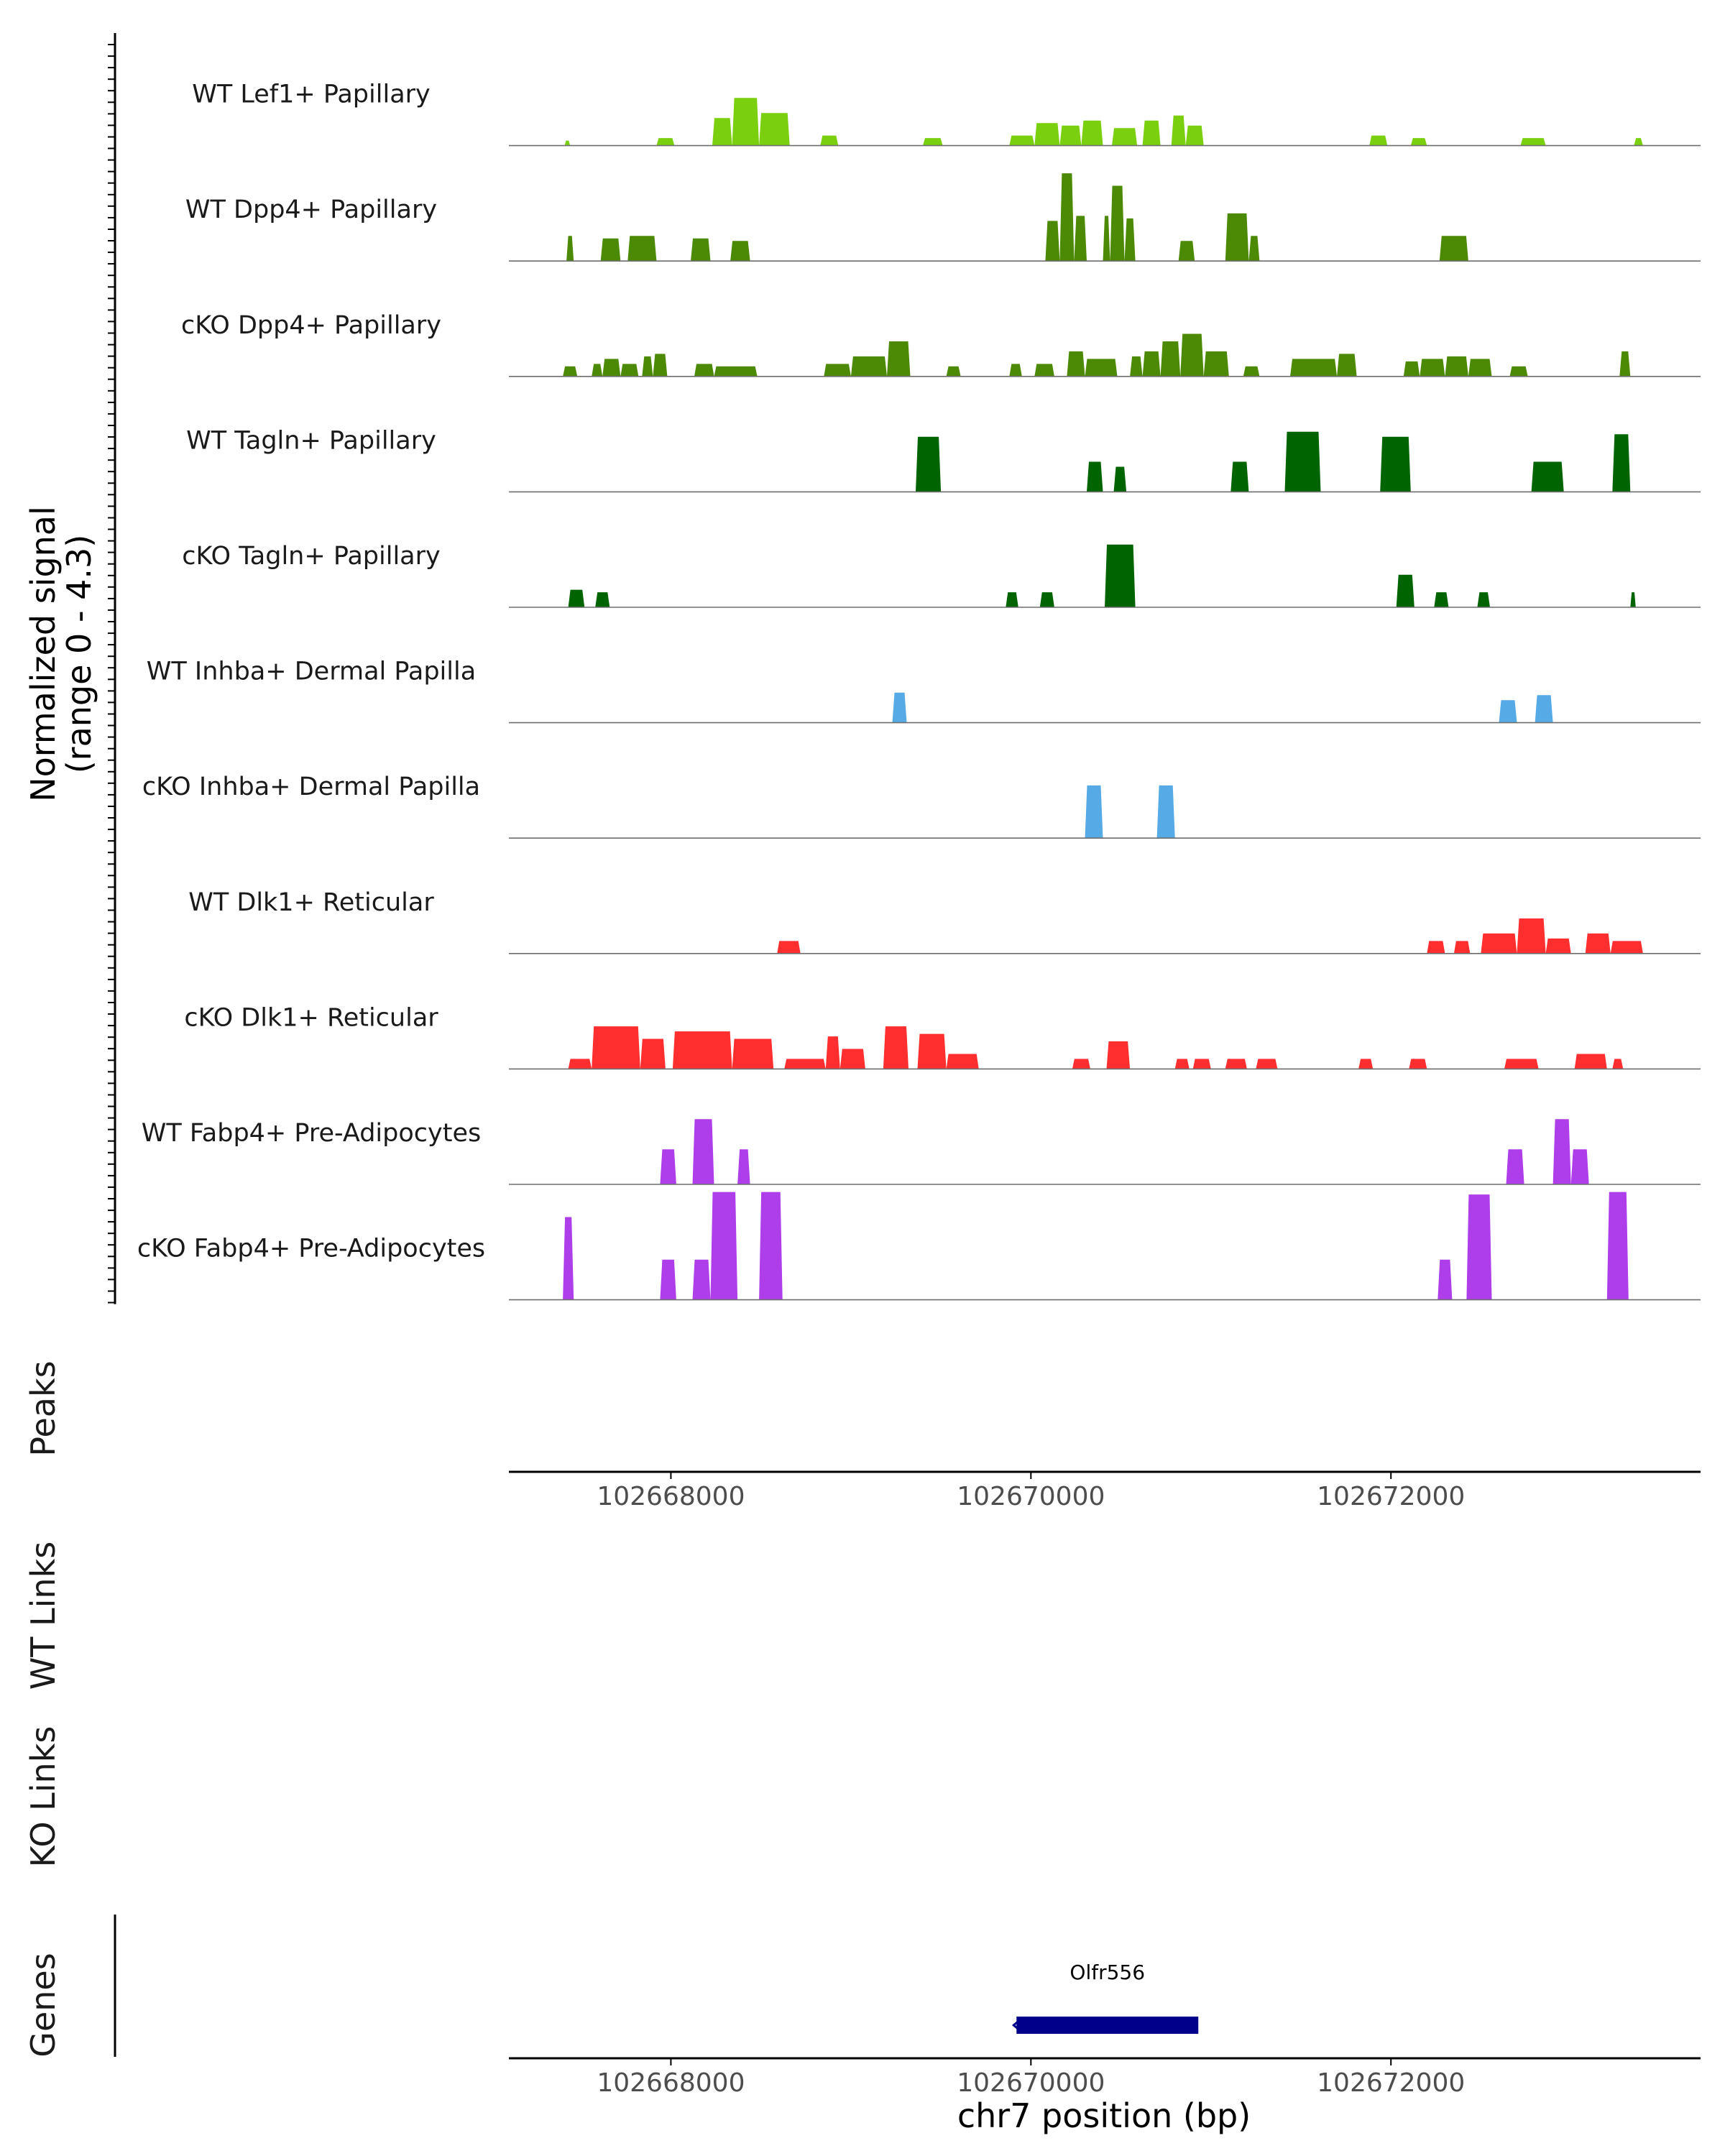  What do you see at coordinates (943, 218) in the screenshot?
I see `track-wt-dpp4-papillary: WT Dpp4+ Papillary` at bounding box center [943, 218].